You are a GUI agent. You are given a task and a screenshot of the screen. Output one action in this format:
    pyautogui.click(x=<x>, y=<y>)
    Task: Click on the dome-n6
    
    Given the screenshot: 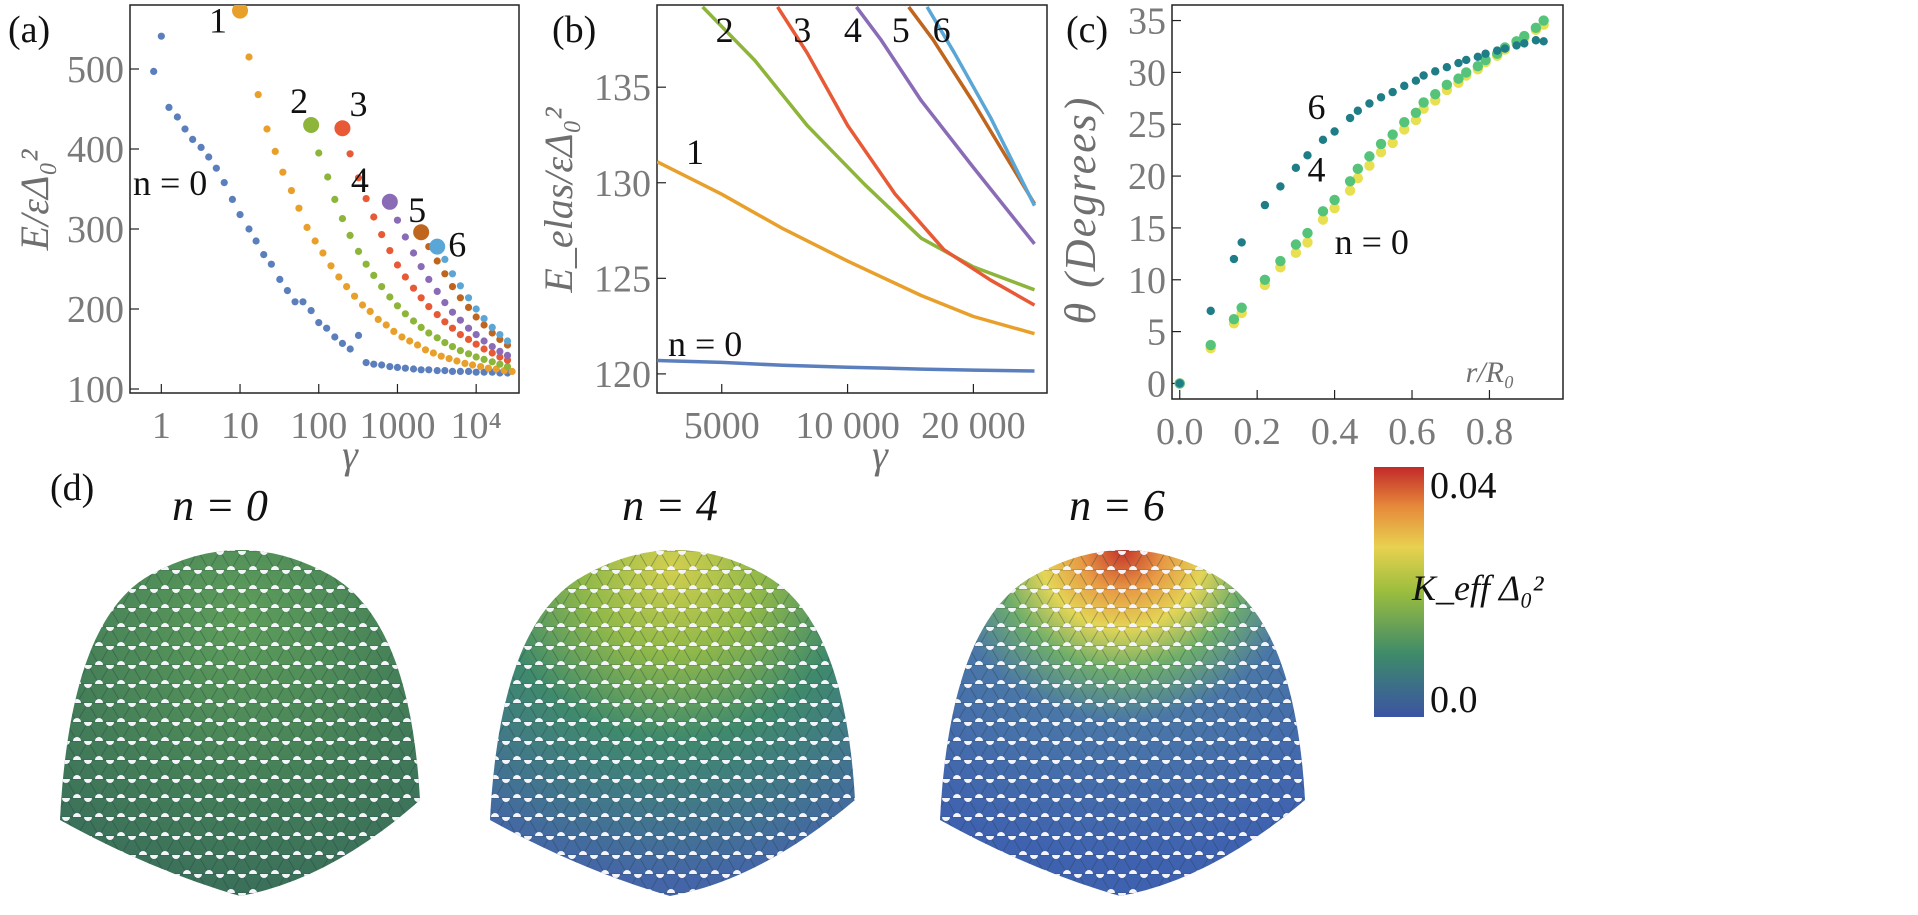 What is the action you would take?
    pyautogui.click(x=1122, y=723)
    